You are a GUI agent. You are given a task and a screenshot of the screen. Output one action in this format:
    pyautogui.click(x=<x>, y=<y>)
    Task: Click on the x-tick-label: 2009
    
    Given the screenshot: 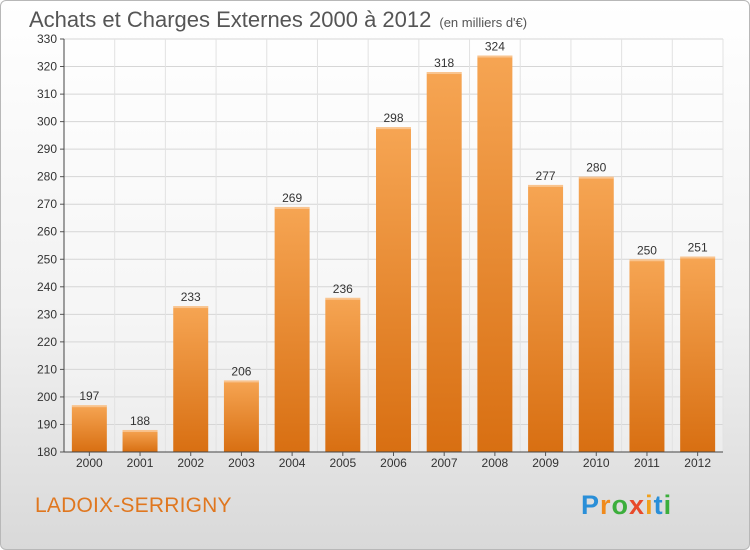 What is the action you would take?
    pyautogui.click(x=545, y=463)
    